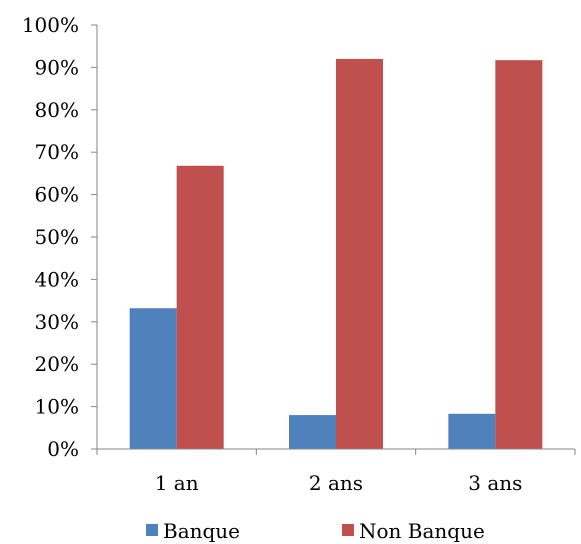 The width and height of the screenshot is (581, 544). Describe the element at coordinates (57, 152) in the screenshot. I see `y-tick-label: 70%` at that location.